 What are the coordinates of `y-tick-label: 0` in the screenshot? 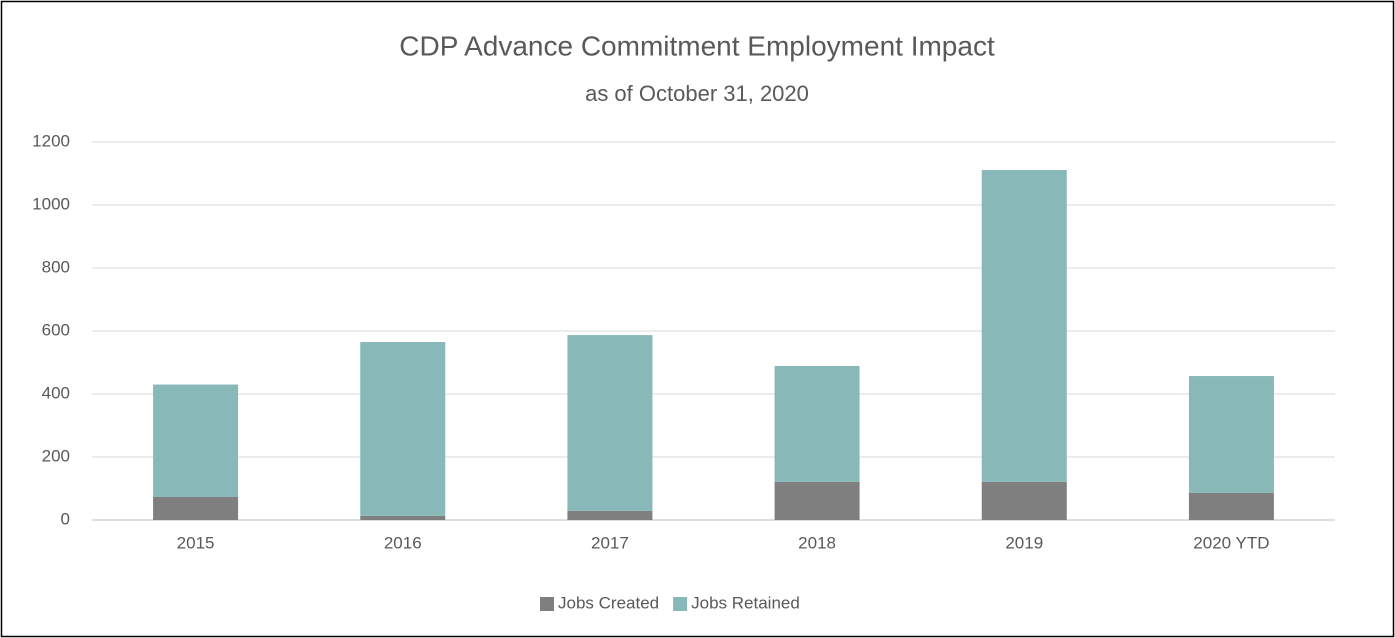 It's located at (65, 518).